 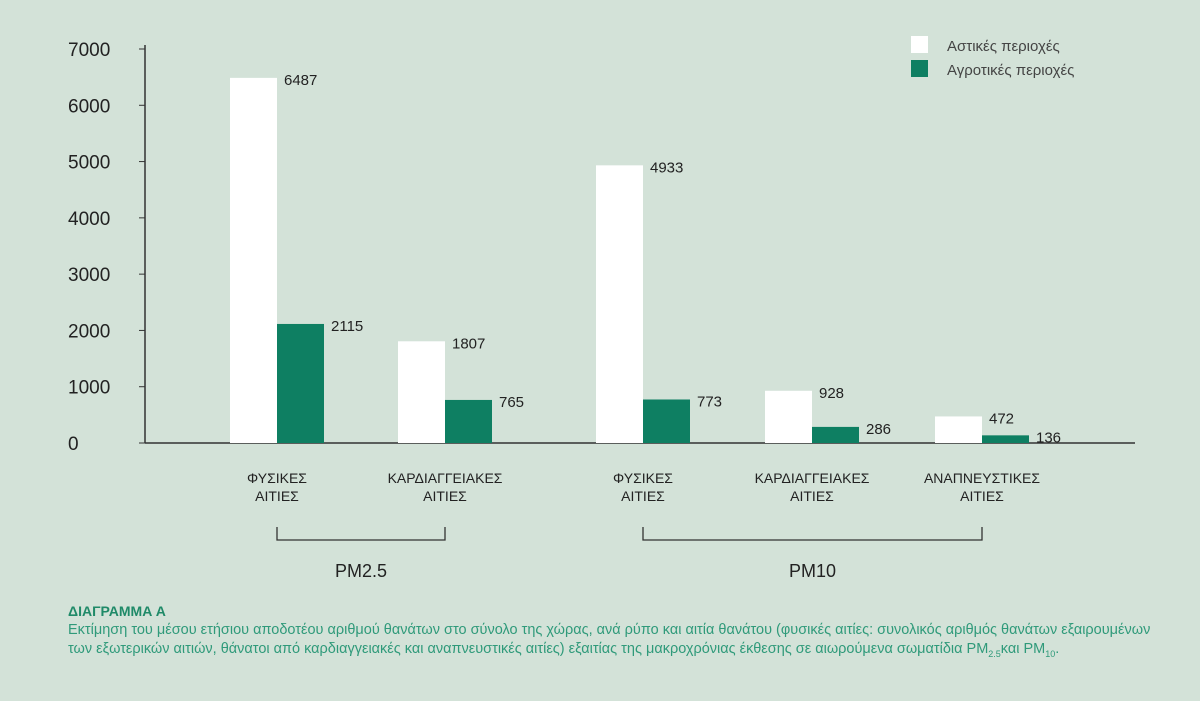 I want to click on data-label: 773, so click(x=709, y=401).